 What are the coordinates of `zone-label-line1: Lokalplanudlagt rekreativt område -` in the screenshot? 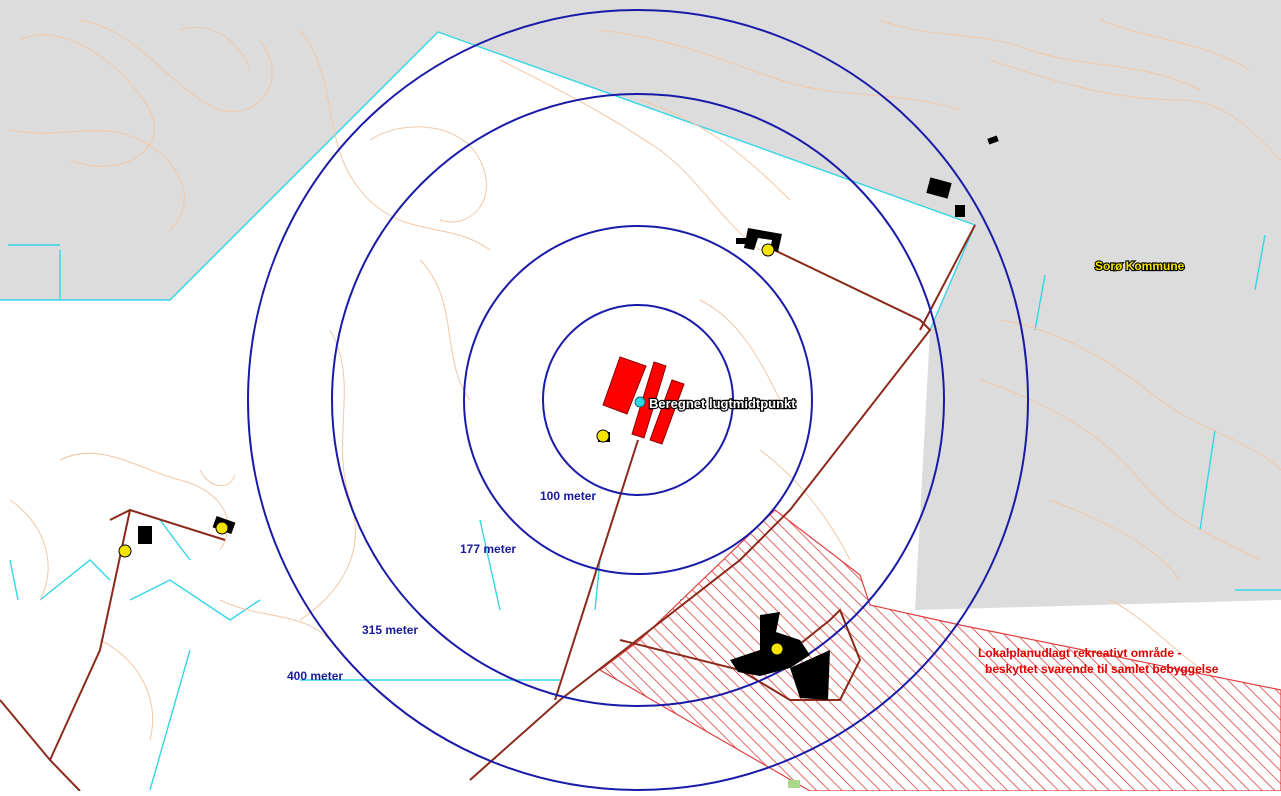 It's located at (1079, 653).